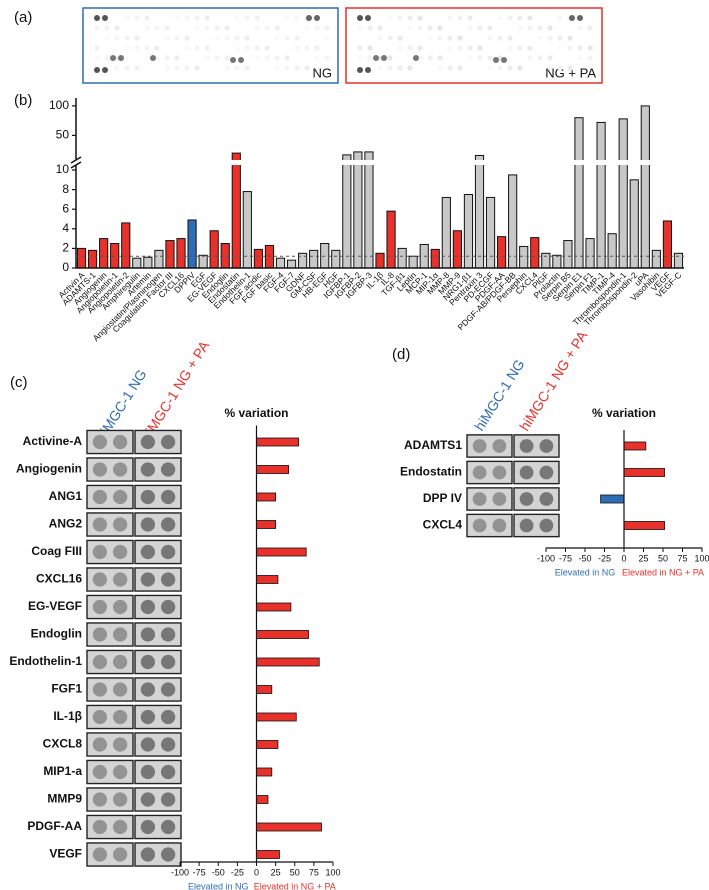  What do you see at coordinates (682, 558) in the screenshot?
I see `x-tick-label: 75` at bounding box center [682, 558].